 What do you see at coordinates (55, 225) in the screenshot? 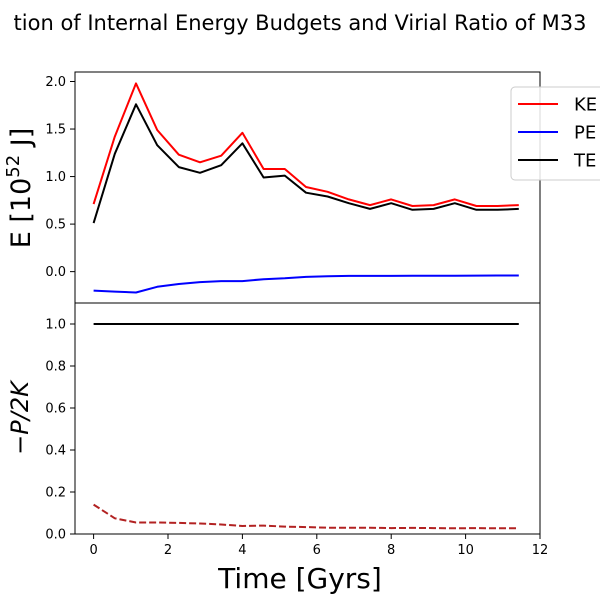
I see `energy-y-tick-label: 0.5` at bounding box center [55, 225].